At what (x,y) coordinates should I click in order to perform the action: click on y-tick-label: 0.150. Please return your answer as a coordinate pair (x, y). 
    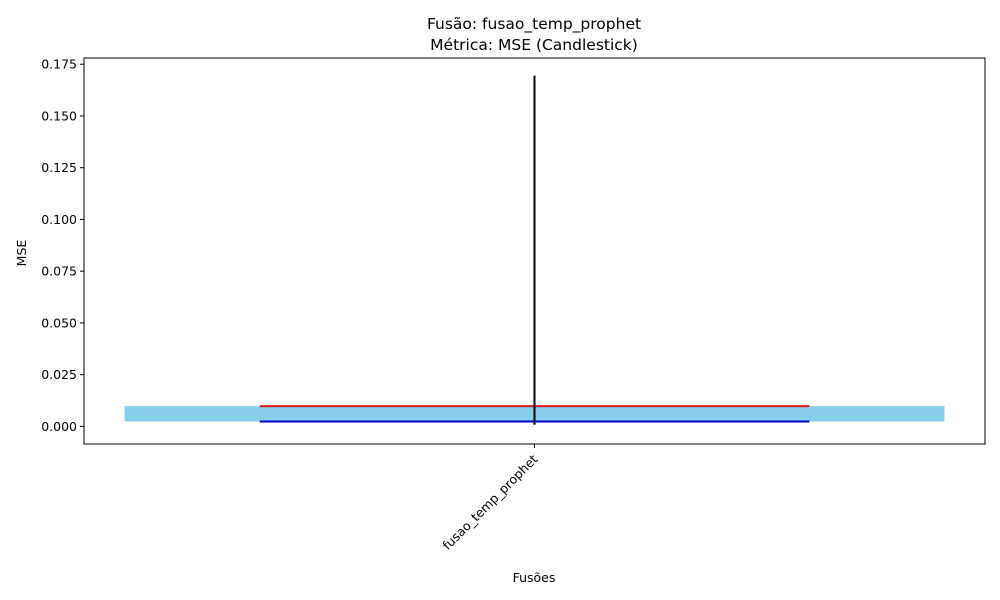
    Looking at the image, I should click on (59, 115).